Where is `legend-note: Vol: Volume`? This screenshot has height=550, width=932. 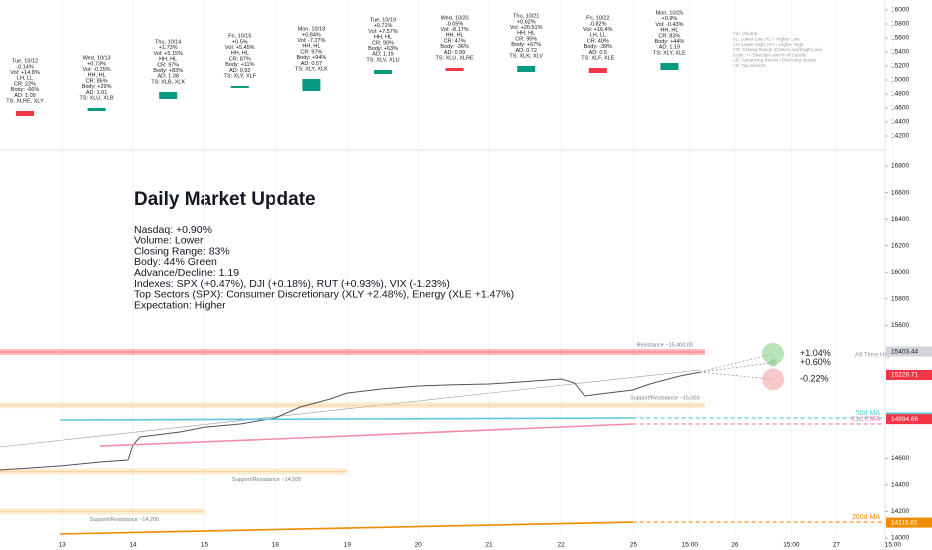 legend-note: Vol: Volume is located at coordinates (745, 33).